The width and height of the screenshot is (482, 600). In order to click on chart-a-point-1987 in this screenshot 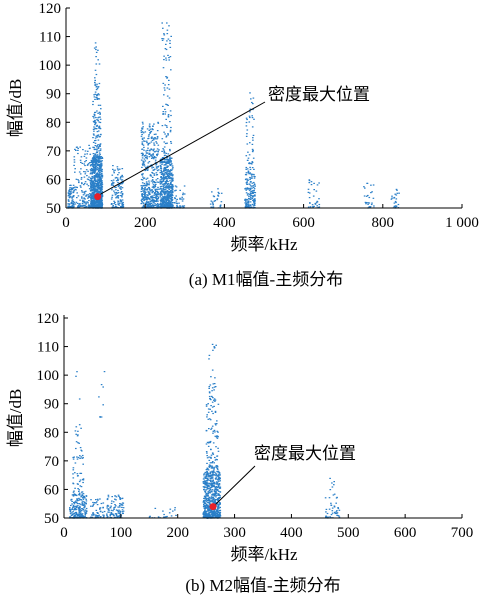, I will do `click(154, 157)`.